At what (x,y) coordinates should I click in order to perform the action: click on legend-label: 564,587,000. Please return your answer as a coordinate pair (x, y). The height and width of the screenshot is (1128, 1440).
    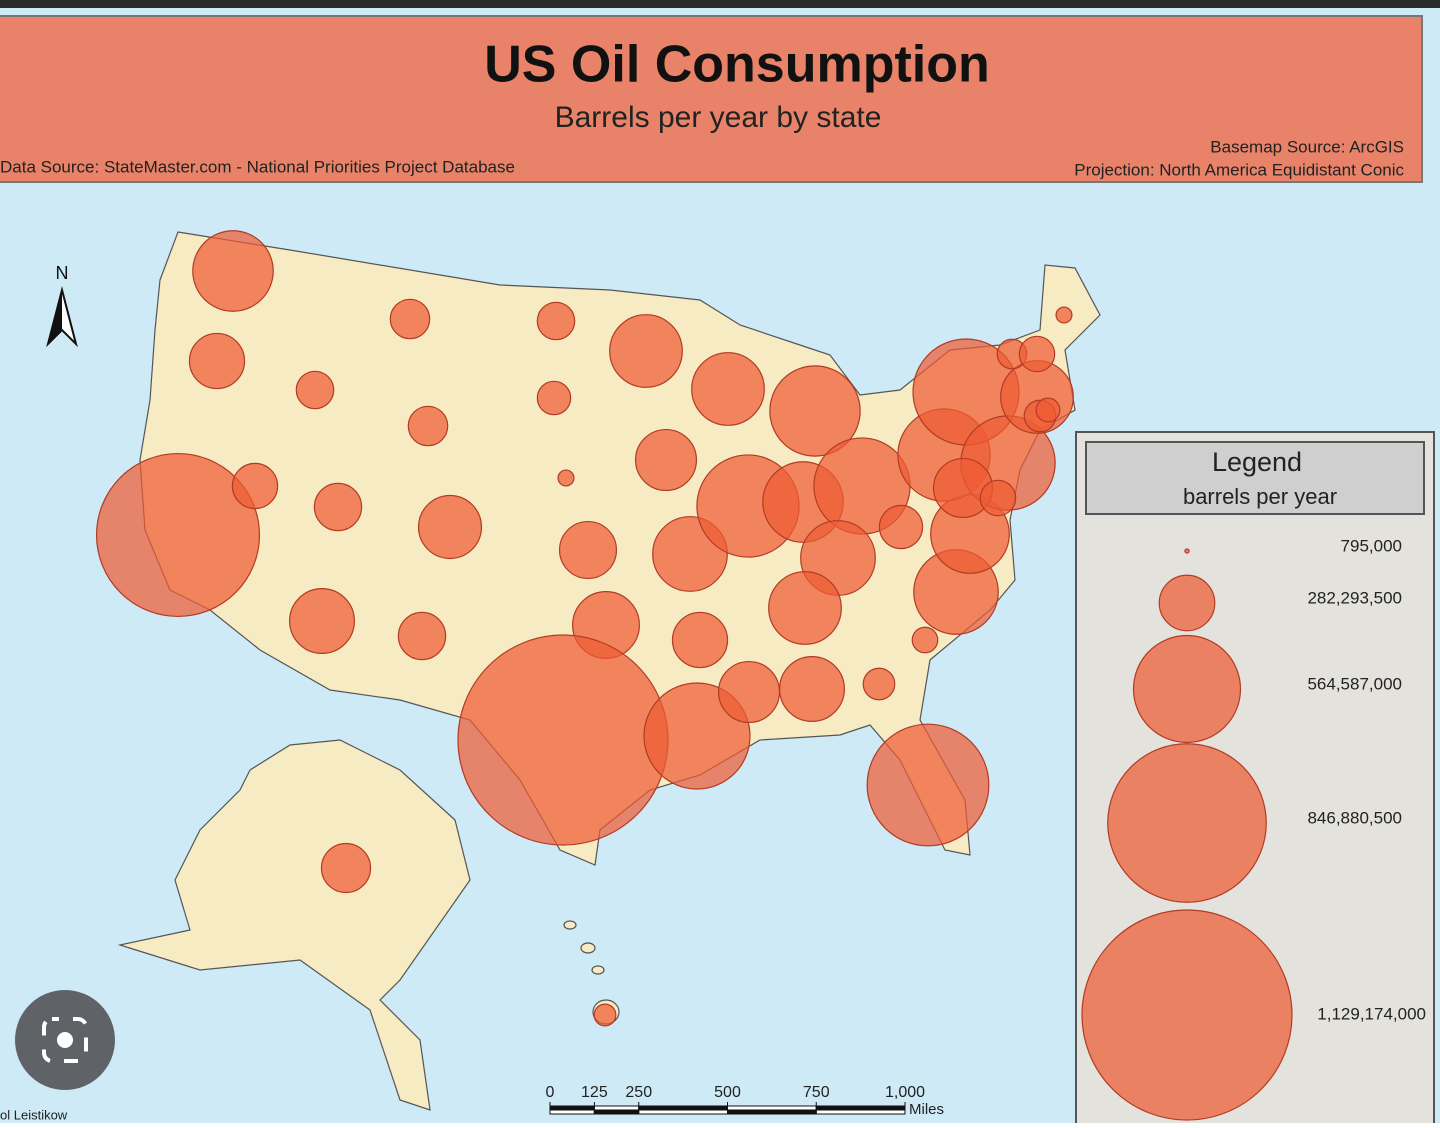
    Looking at the image, I should click on (1354, 683).